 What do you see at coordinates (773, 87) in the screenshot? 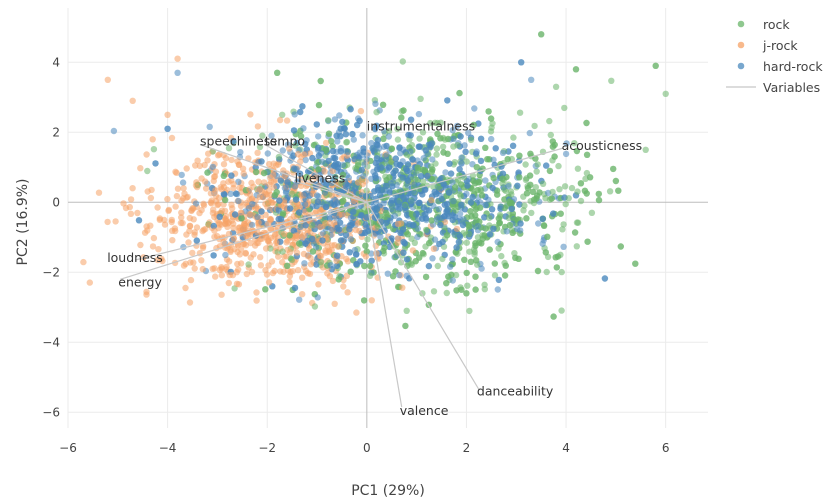
I see `legend-item-variables: Variables` at bounding box center [773, 87].